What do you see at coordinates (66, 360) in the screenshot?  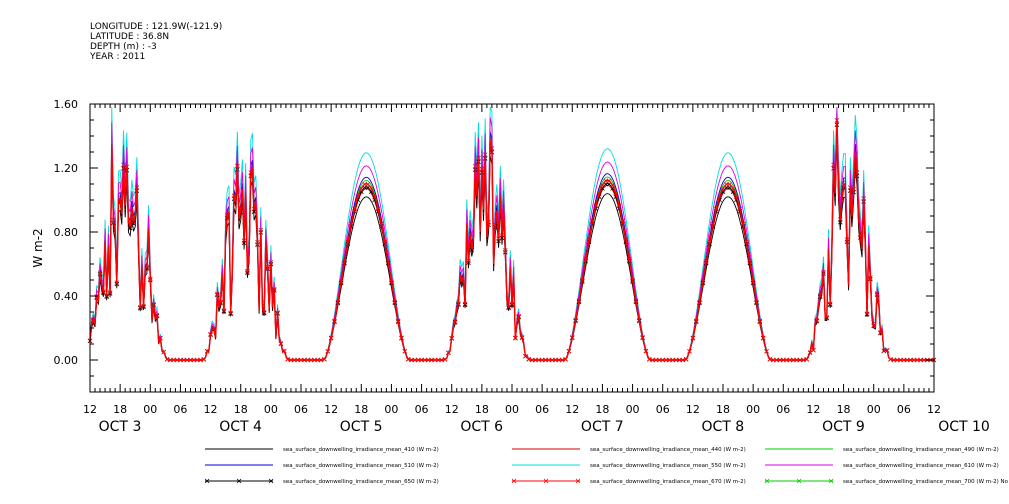 I see `y-tick-label: 0.00` at bounding box center [66, 360].